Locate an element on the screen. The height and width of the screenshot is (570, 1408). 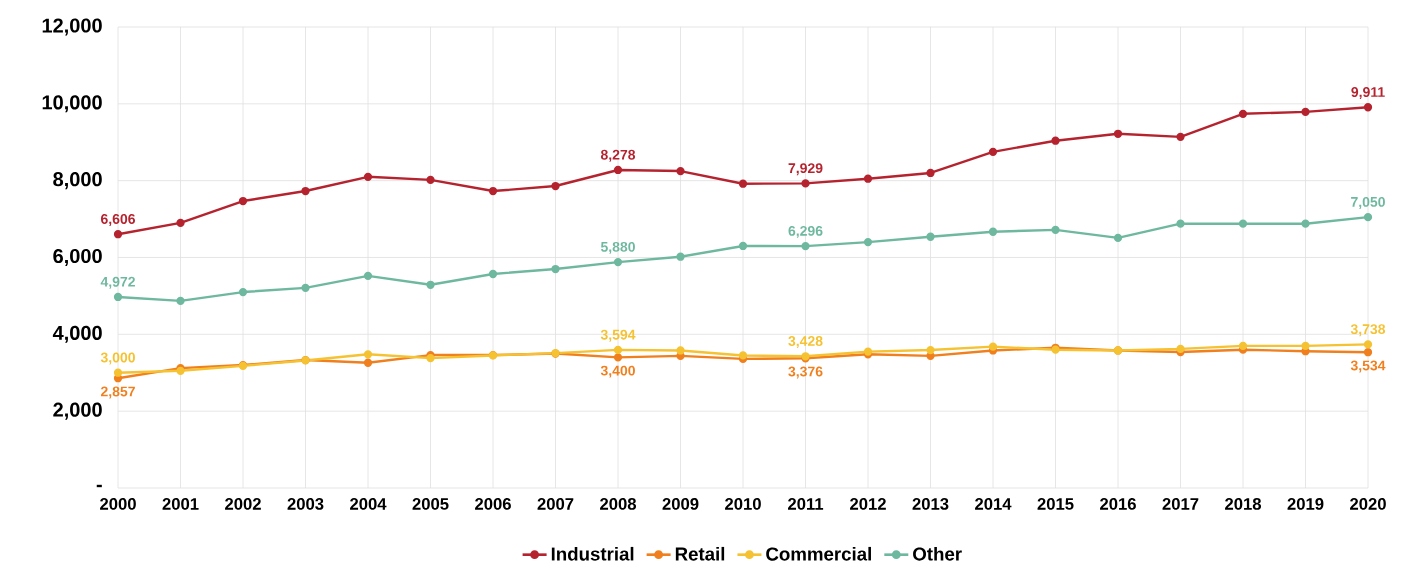
x-tick-label: 2001 is located at coordinates (180, 504).